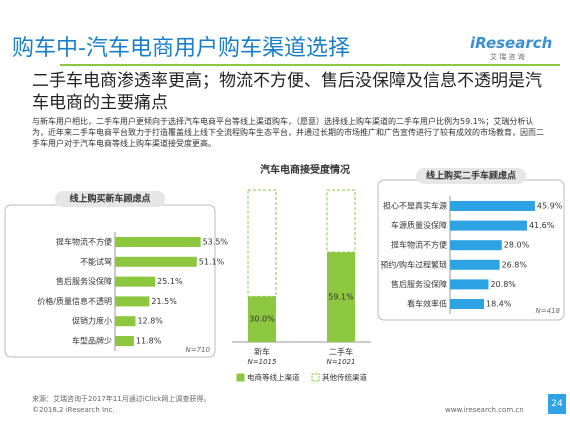 This screenshot has width=570, height=427. What do you see at coordinates (515, 264) in the screenshot?
I see `value-label: 26.8%` at bounding box center [515, 264].